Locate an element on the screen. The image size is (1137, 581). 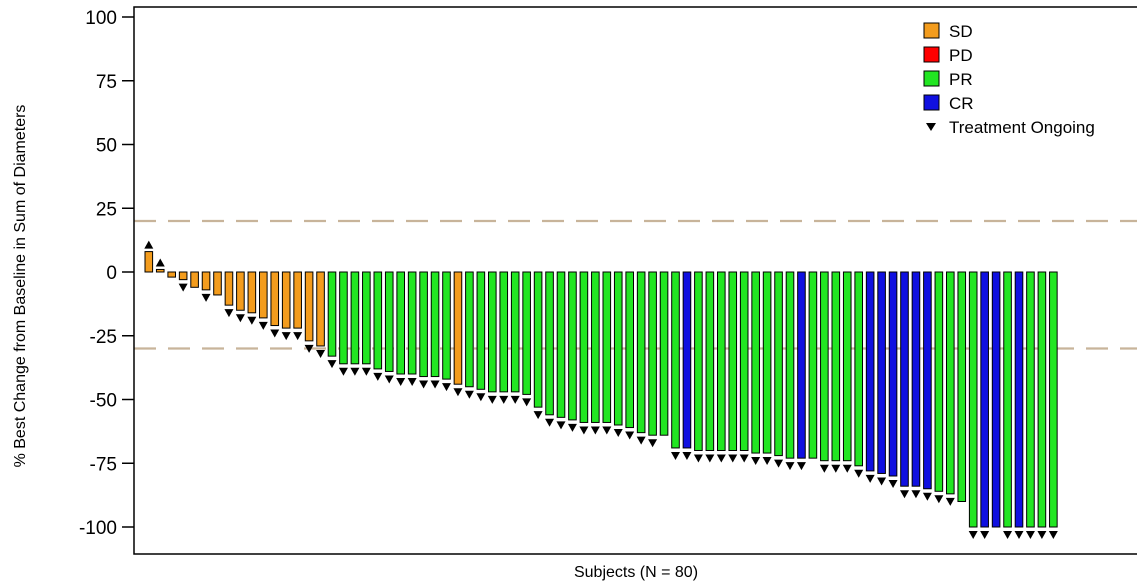
legend-label: PR is located at coordinates (961, 79).